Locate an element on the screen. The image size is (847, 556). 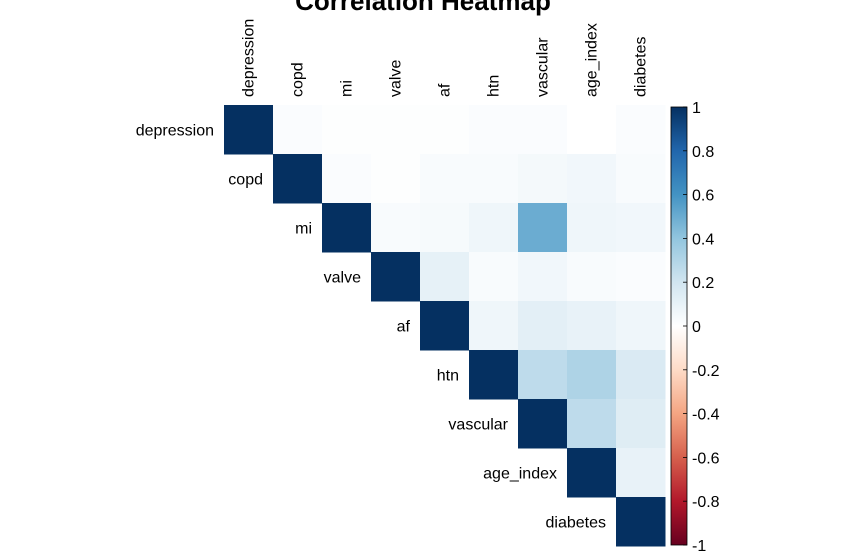
heatmap-cell-valve-age_index is located at coordinates (592, 277).